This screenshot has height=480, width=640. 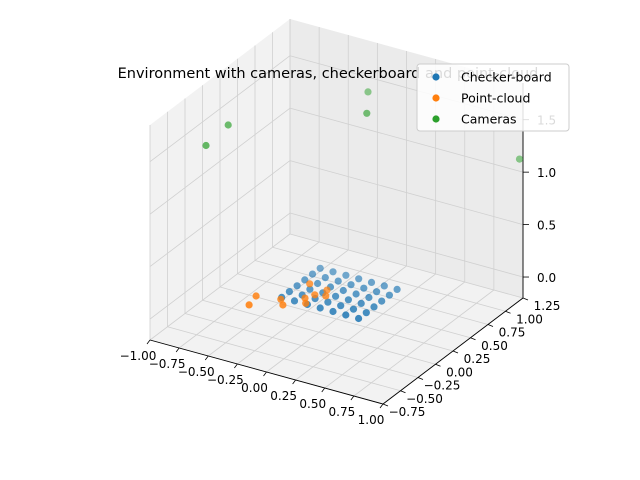 What do you see at coordinates (546, 278) in the screenshot?
I see `z-tick-label: 0.0` at bounding box center [546, 278].